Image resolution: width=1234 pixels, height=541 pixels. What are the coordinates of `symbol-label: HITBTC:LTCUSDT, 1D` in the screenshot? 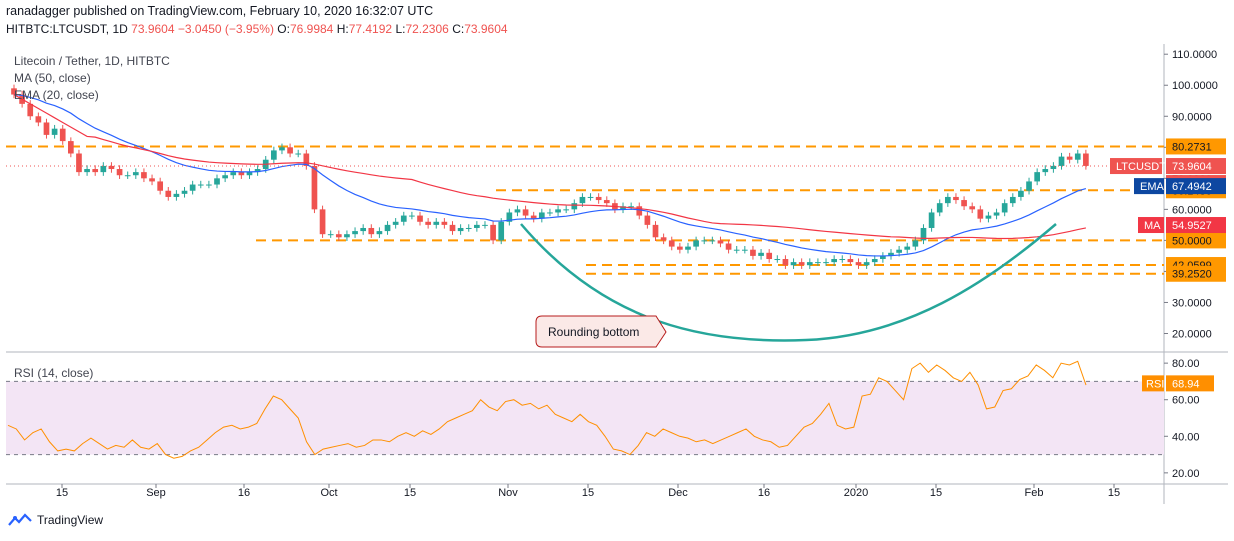 It's located at (67, 29).